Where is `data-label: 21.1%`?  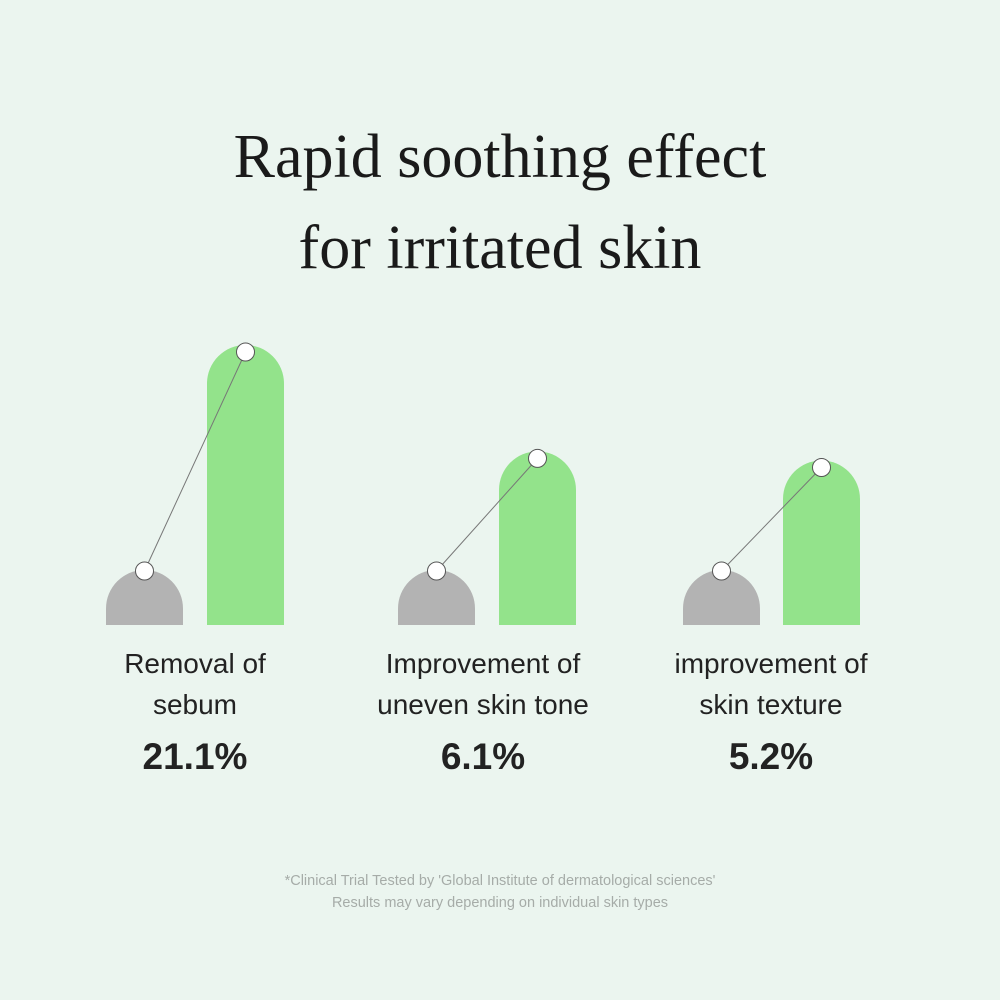
data-label: 21.1% is located at coordinates (195, 756).